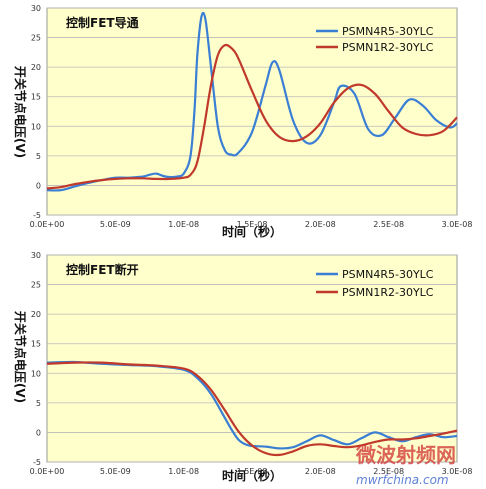 Image resolution: width=486 pixels, height=489 pixels. Describe the element at coordinates (36, 285) in the screenshot. I see `y-tick-label-2-6: 25` at that location.